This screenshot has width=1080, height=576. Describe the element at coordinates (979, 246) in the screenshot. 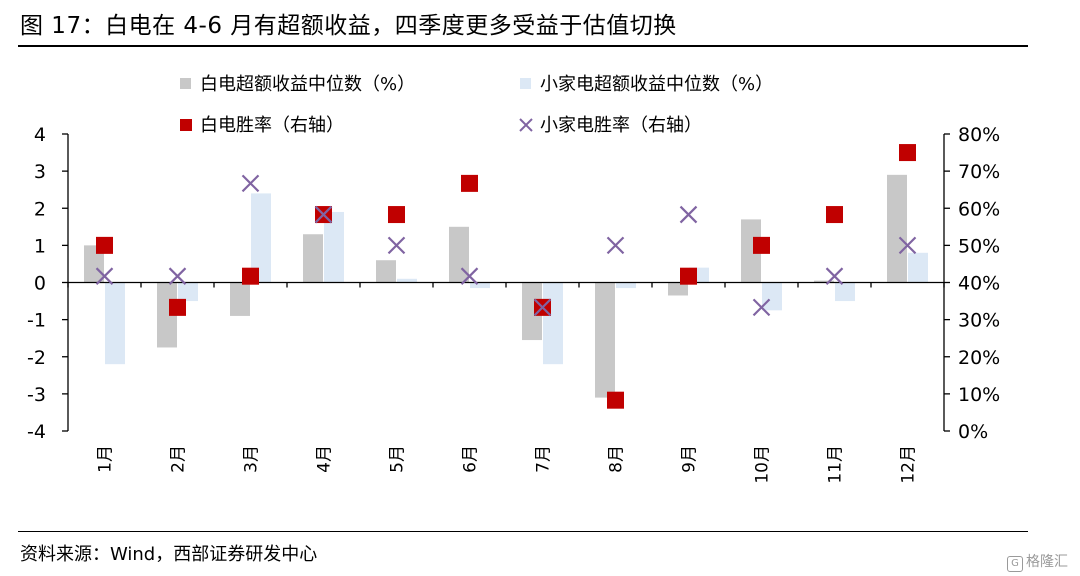

I see `right-tick-label: 50%` at that location.